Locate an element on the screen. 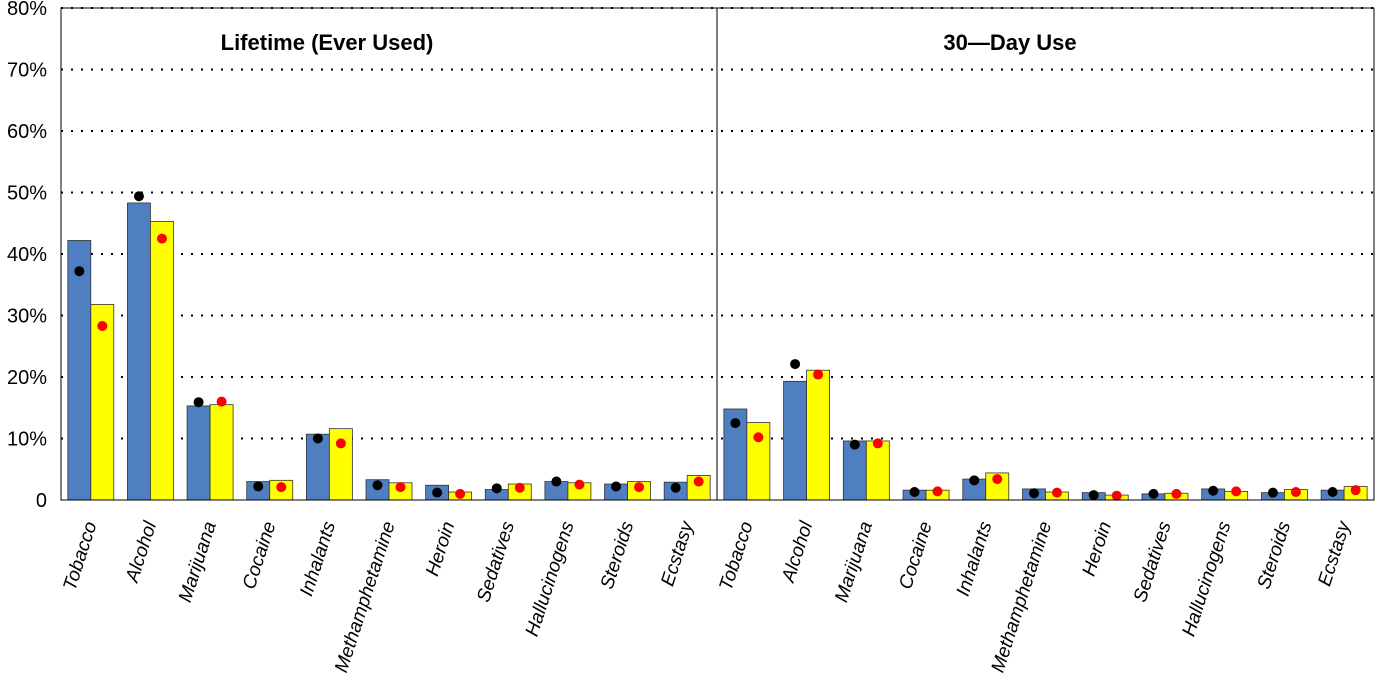 The width and height of the screenshot is (1378, 687). y-tick-label: 40% is located at coordinates (27, 255).